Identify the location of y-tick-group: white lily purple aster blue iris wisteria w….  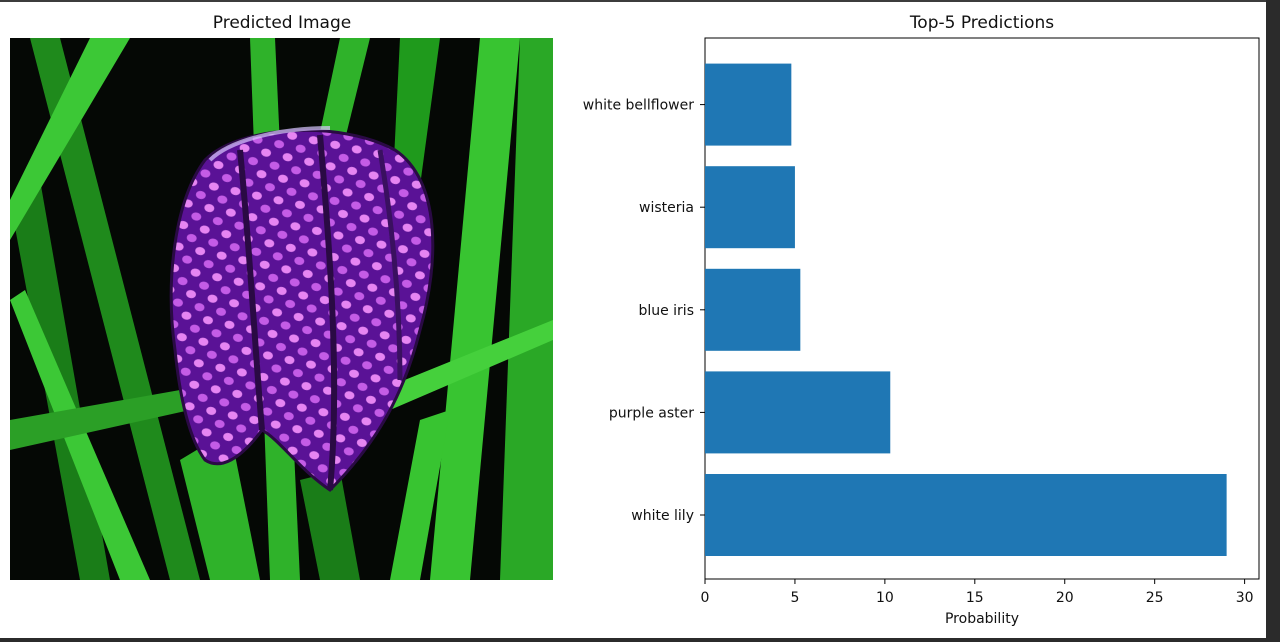
(644, 311).